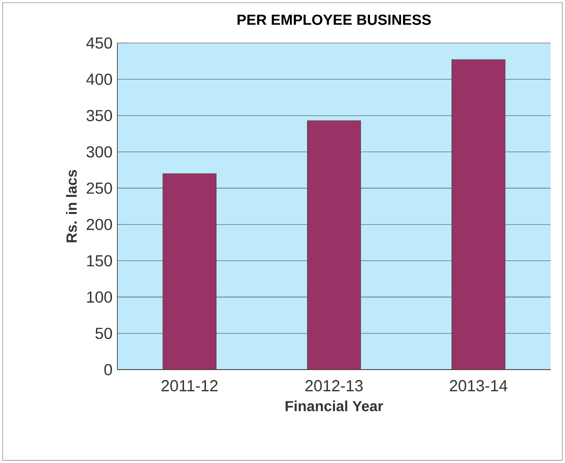  I want to click on x-tick-label: 2012-13, so click(334, 386).